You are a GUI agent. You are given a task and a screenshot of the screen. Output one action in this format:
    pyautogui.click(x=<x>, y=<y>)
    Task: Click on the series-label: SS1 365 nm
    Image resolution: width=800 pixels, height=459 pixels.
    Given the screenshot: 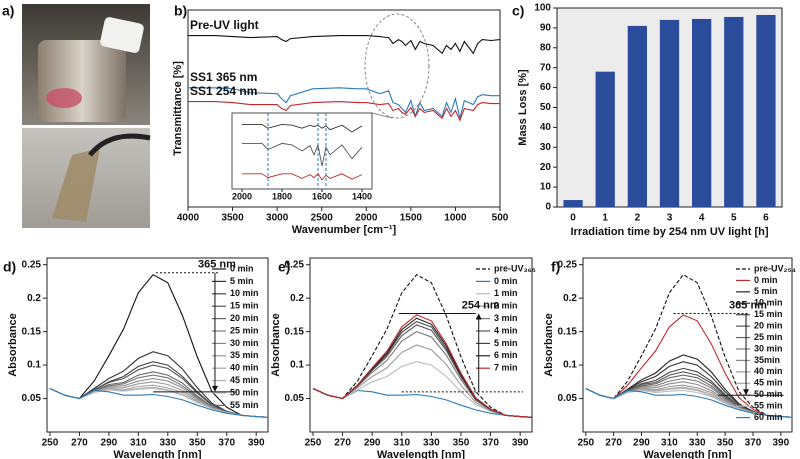 What is the action you would take?
    pyautogui.click(x=223, y=77)
    